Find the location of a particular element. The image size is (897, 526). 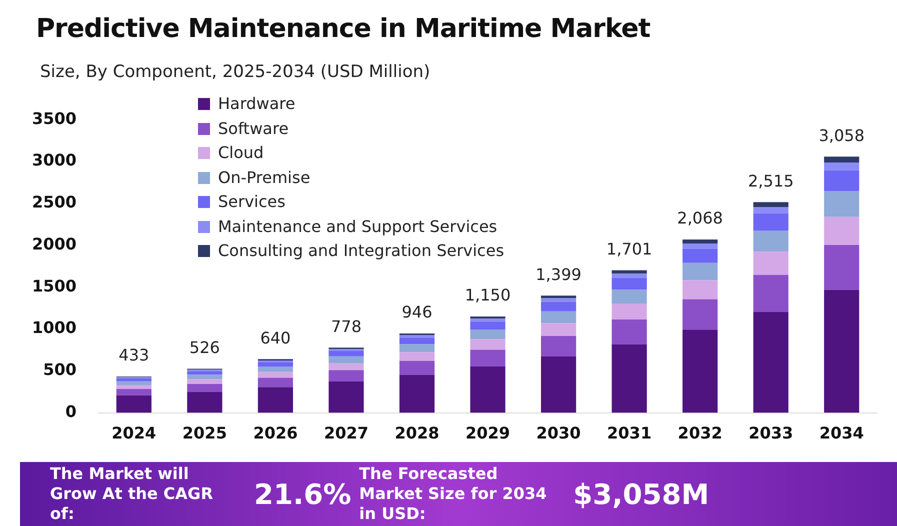

x-tick-label: 2027 is located at coordinates (346, 433).